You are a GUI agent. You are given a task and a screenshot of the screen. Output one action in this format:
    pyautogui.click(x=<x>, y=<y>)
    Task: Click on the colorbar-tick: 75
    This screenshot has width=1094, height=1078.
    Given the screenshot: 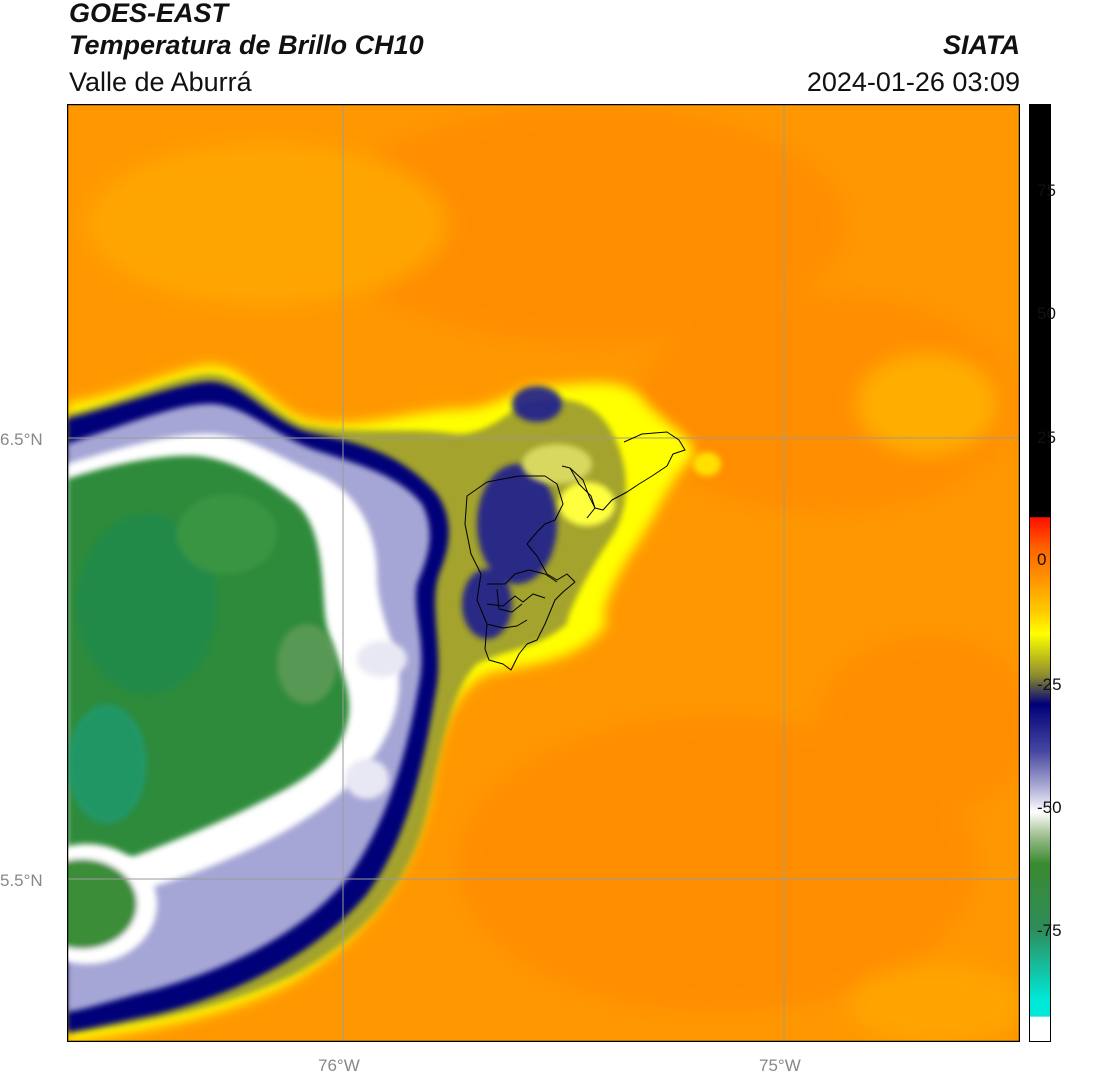 What is the action you would take?
    pyautogui.click(x=1046, y=190)
    